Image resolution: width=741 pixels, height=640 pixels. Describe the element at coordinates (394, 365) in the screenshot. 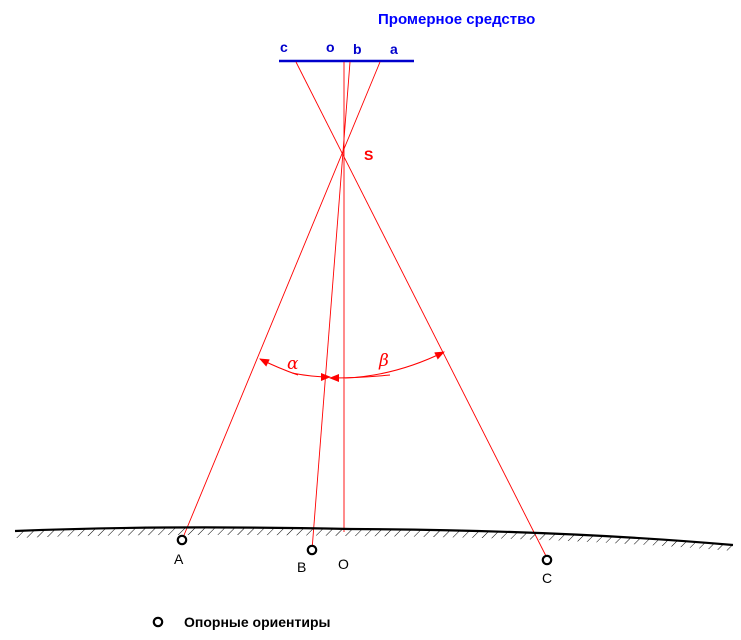

I see `angle-beta-arc` at that location.